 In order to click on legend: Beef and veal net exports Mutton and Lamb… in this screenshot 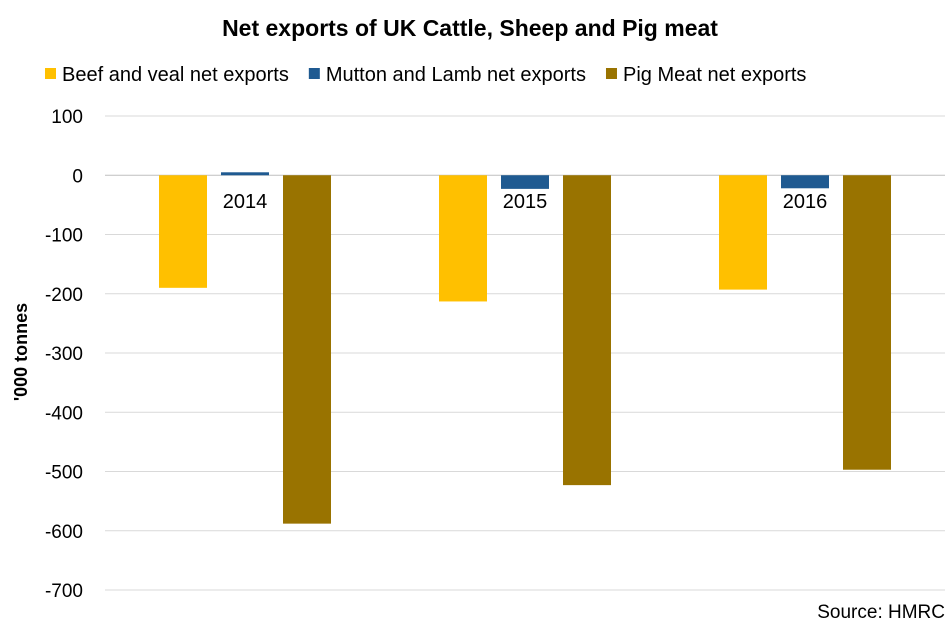, I will do `click(425, 75)`.